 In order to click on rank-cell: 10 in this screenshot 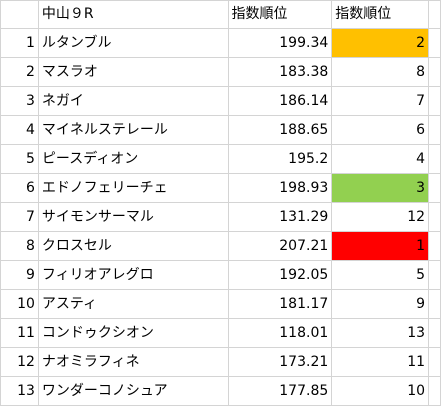, I will do `click(380, 391)`.